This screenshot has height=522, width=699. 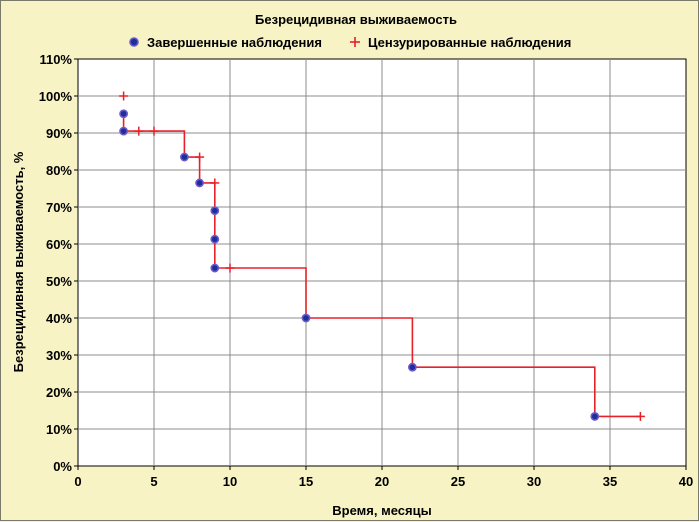 What do you see at coordinates (18, 261) in the screenshot?
I see `y-axis-label: Безрецидивная выживаемость, %` at bounding box center [18, 261].